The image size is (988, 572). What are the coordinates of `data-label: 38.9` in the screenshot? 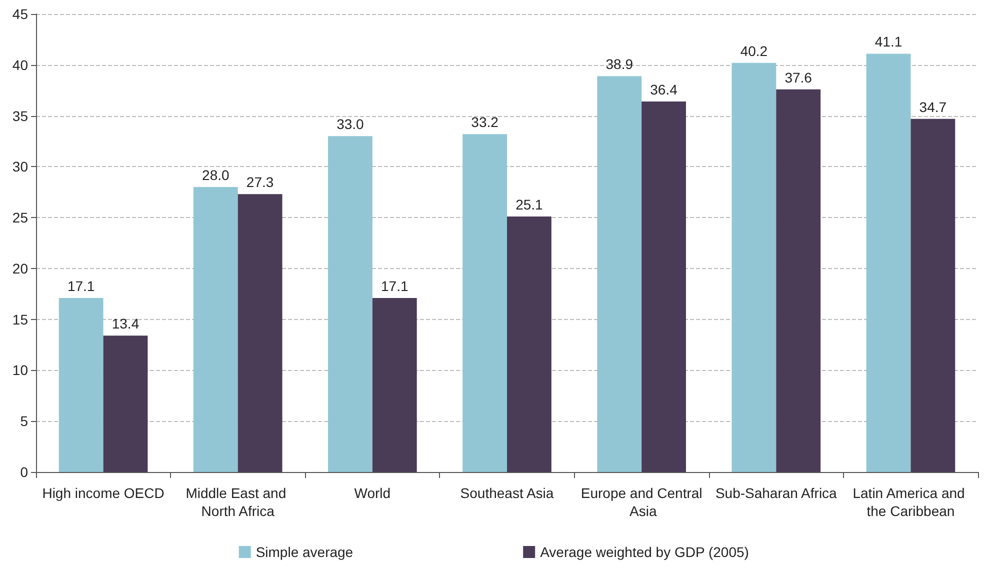 It's located at (620, 64).